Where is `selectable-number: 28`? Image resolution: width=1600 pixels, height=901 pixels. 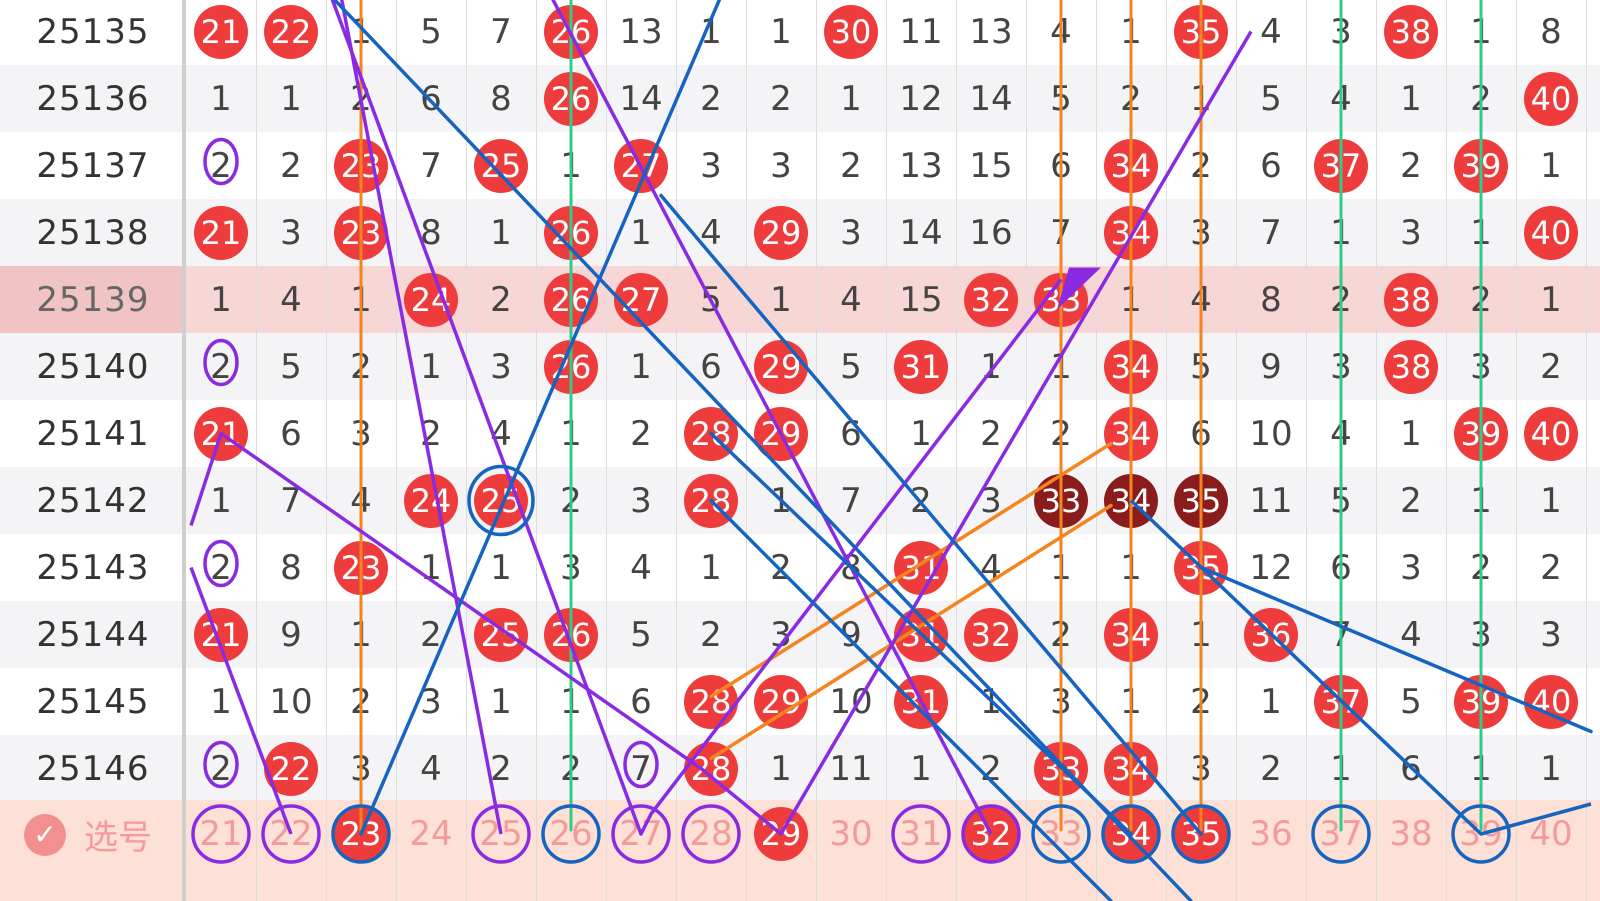
selectable-number: 28 is located at coordinates (711, 834).